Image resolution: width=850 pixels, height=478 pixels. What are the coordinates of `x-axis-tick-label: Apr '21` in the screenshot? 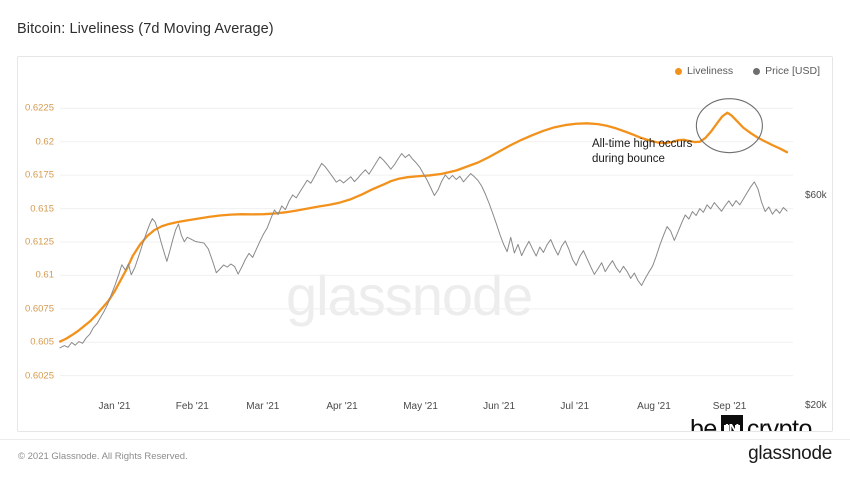 It's located at (342, 406).